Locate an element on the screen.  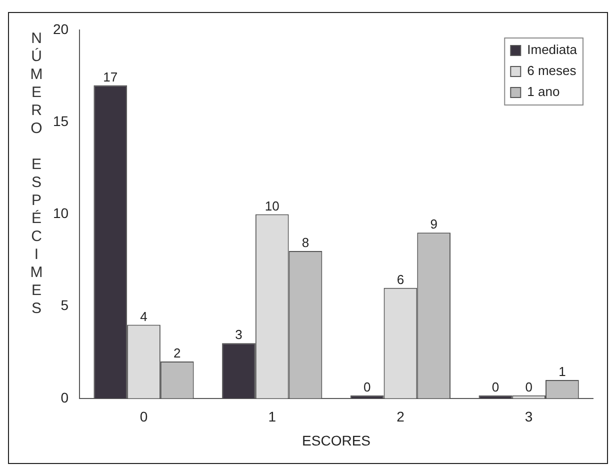
y-tick-label: 15 is located at coordinates (60, 120).